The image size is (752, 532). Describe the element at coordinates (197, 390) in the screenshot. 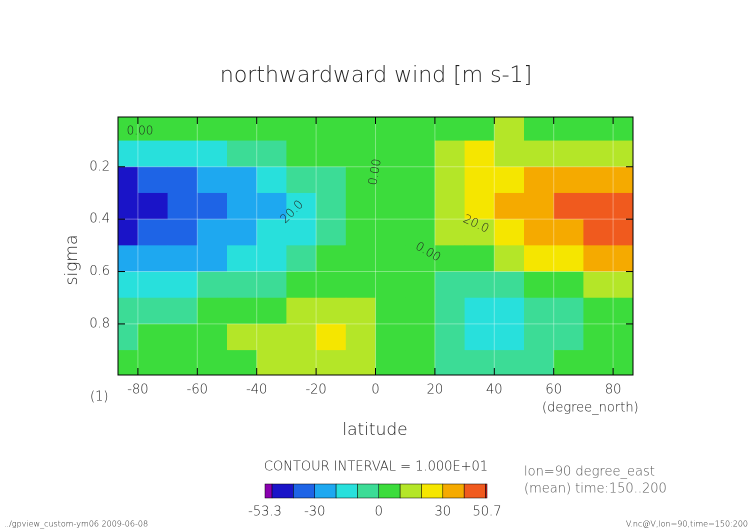

I see `x-tick-label: -60` at that location.